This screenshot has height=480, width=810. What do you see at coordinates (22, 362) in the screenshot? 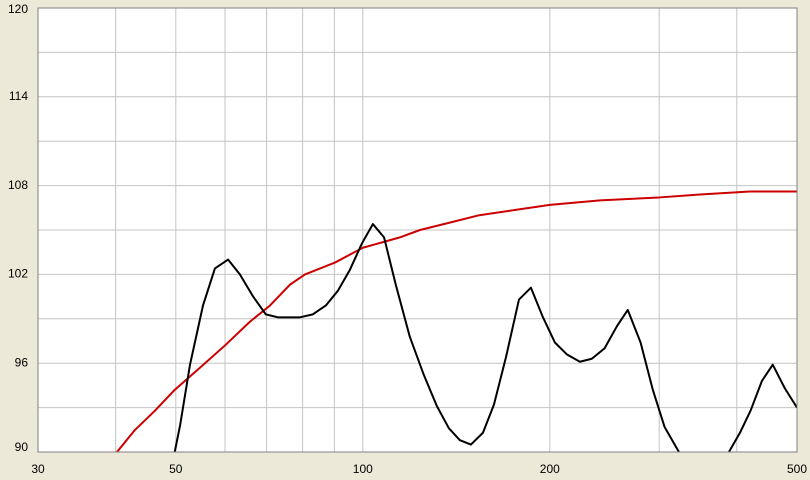
I see `y-tick-label: 96` at bounding box center [22, 362].